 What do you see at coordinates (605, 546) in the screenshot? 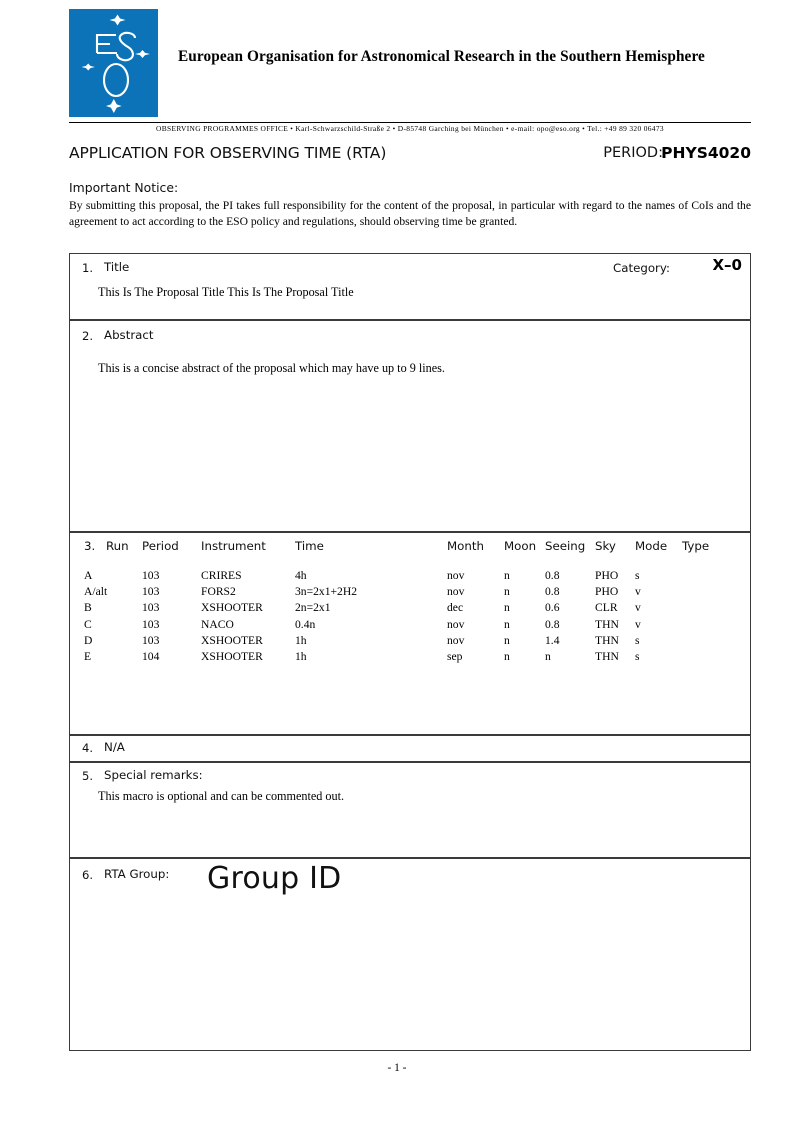
I see `column-header-sky: Sky` at bounding box center [605, 546].